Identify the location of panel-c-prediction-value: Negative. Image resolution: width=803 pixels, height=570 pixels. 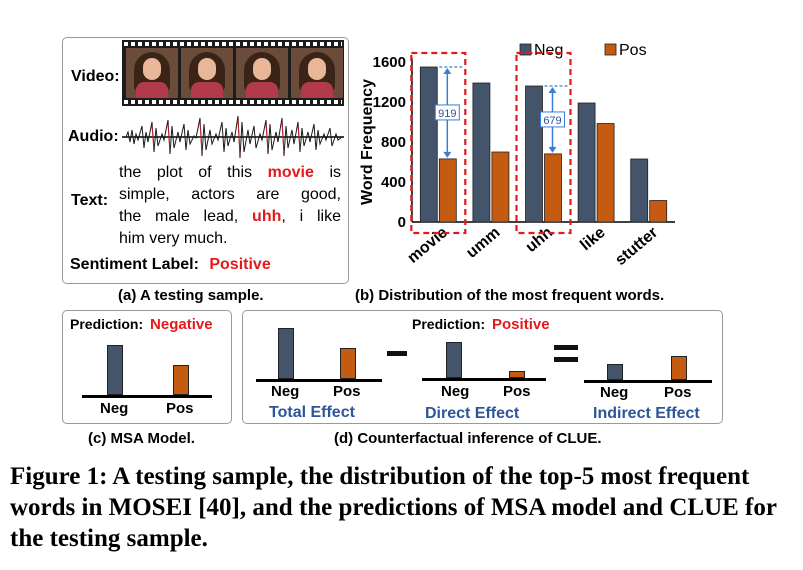
(181, 324).